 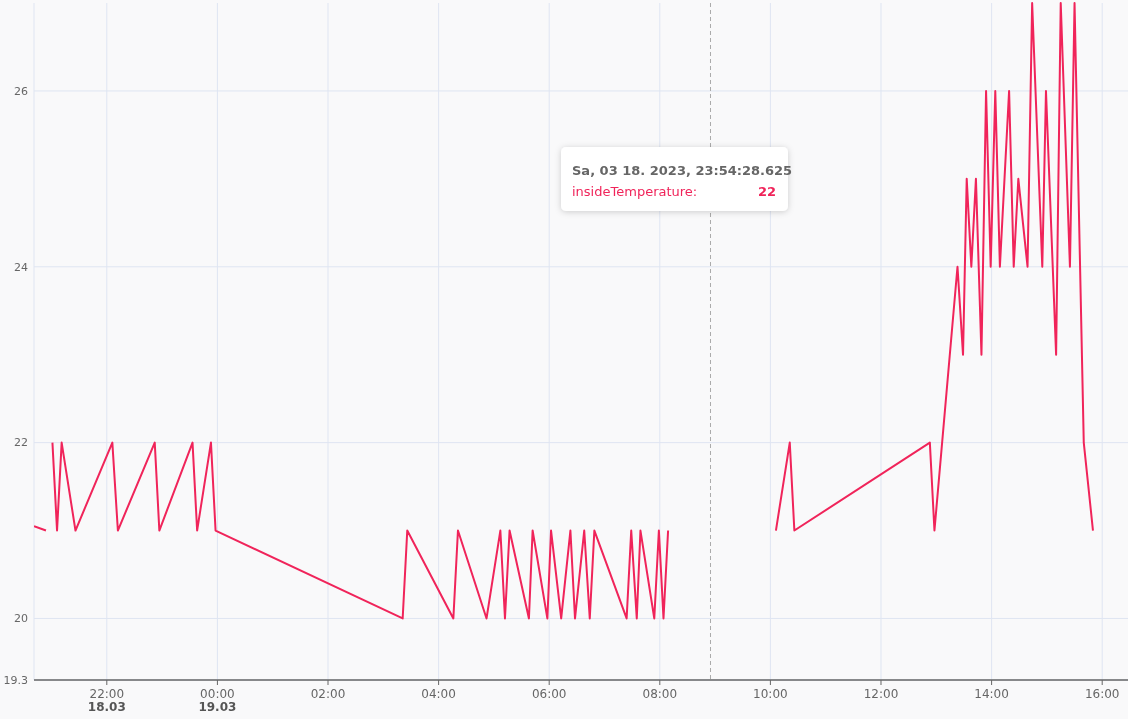 What do you see at coordinates (682, 170) in the screenshot?
I see `annotation: Sa, 03 18. 2023, 23:54:28.625` at bounding box center [682, 170].